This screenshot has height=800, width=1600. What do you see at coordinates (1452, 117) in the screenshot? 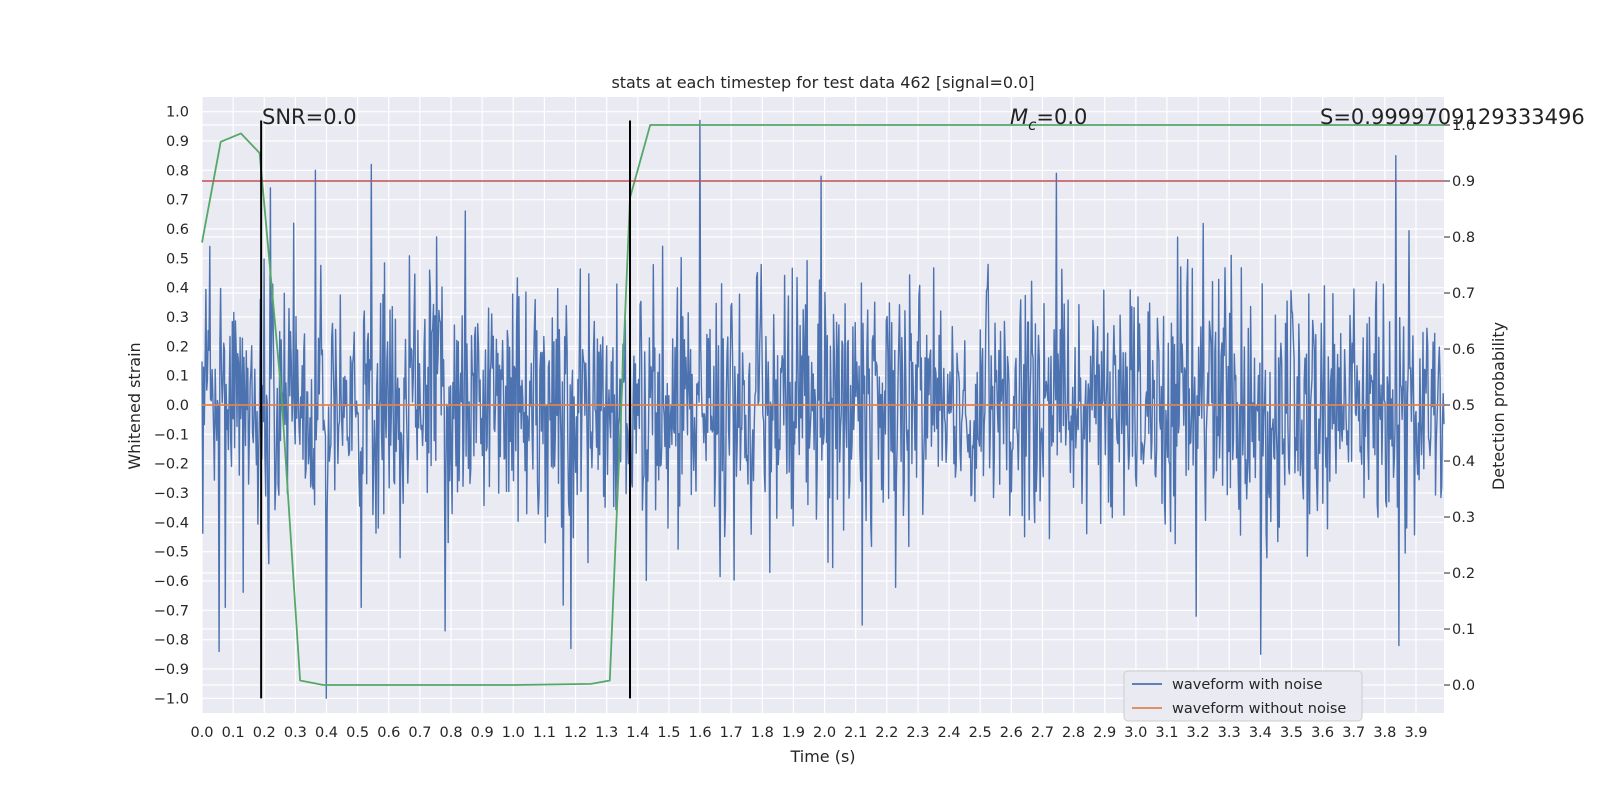
I see `score-annotation: S=0.9999709129333496` at bounding box center [1452, 117].